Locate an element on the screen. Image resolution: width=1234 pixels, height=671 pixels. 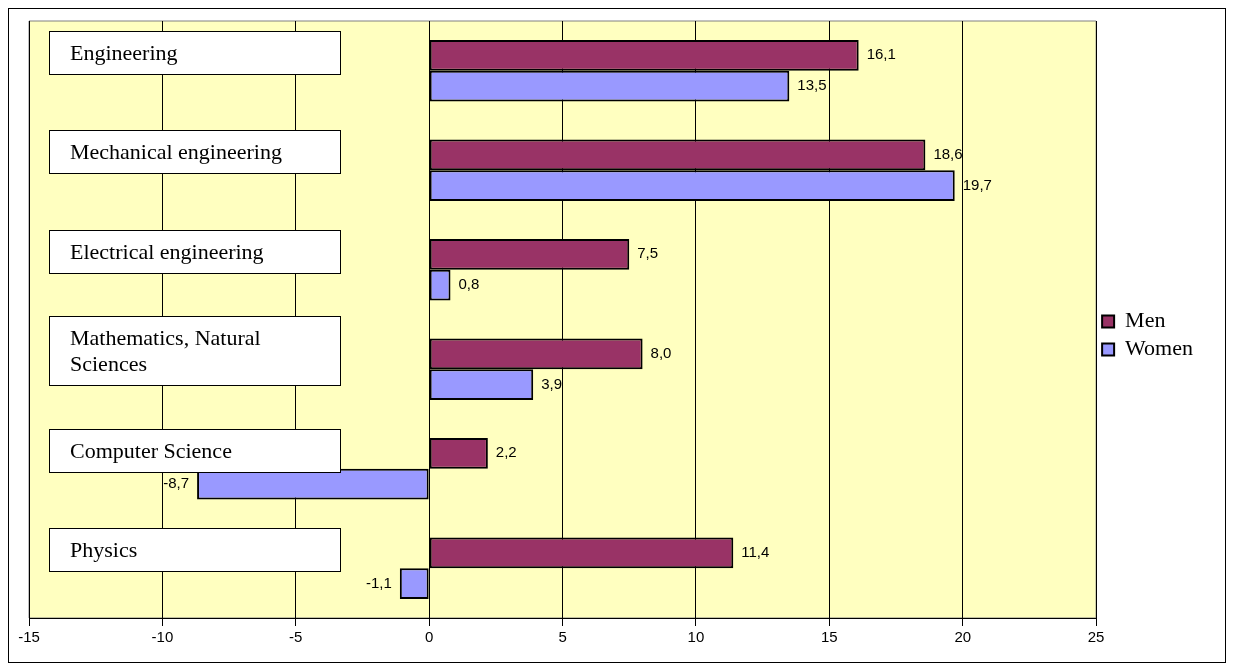
label-box: Mathematics, Natural Sciences is located at coordinates (195, 351).